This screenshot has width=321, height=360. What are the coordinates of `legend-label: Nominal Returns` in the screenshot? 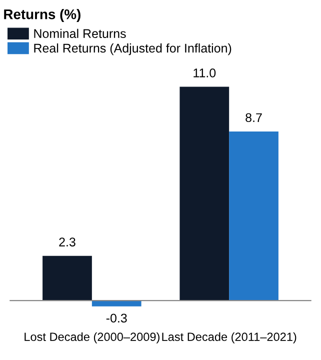 It's located at (80, 33).